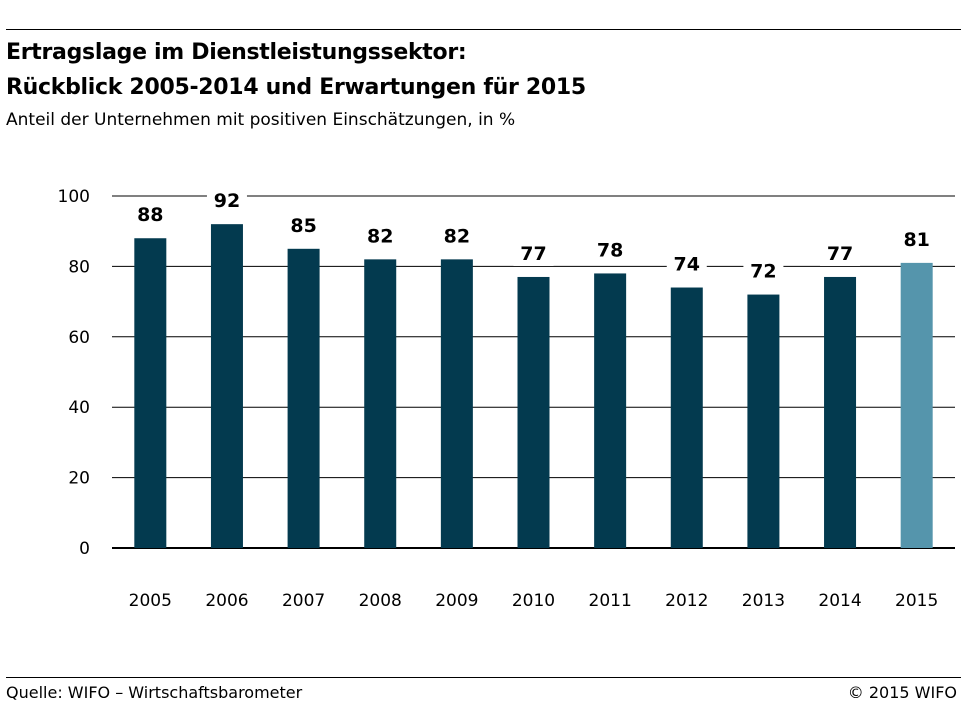 This screenshot has width=961, height=709. What do you see at coordinates (303, 601) in the screenshot?
I see `x-tick-label: 2007` at bounding box center [303, 601].